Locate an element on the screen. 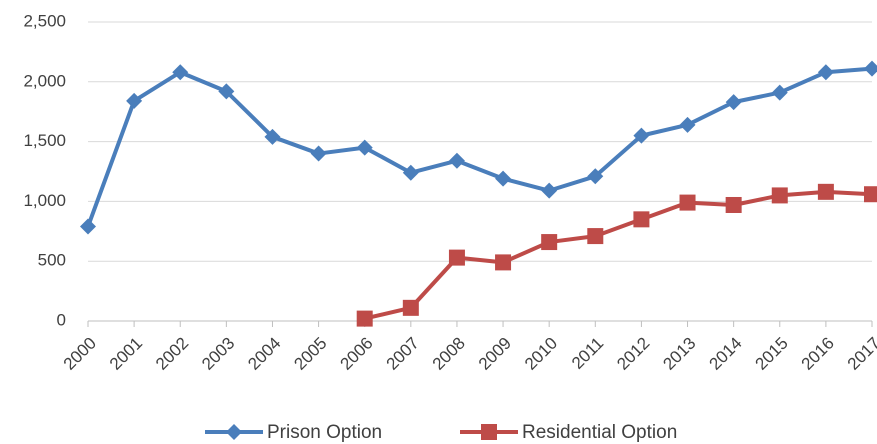 The width and height of the screenshot is (877, 444). x-tick-label: 2015 is located at coordinates (772, 354).